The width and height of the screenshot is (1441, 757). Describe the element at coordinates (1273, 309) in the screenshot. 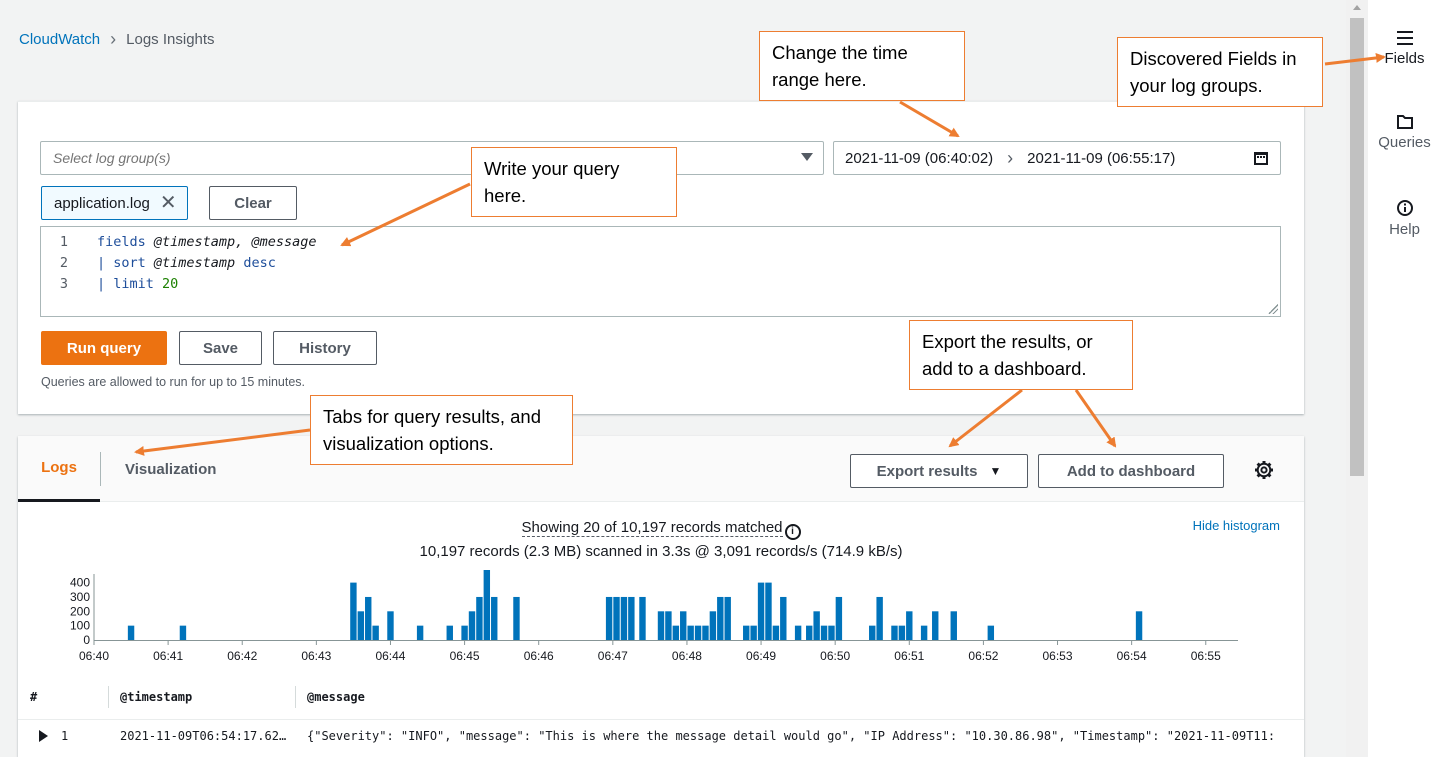

I see `resize-handle-icon` at that location.